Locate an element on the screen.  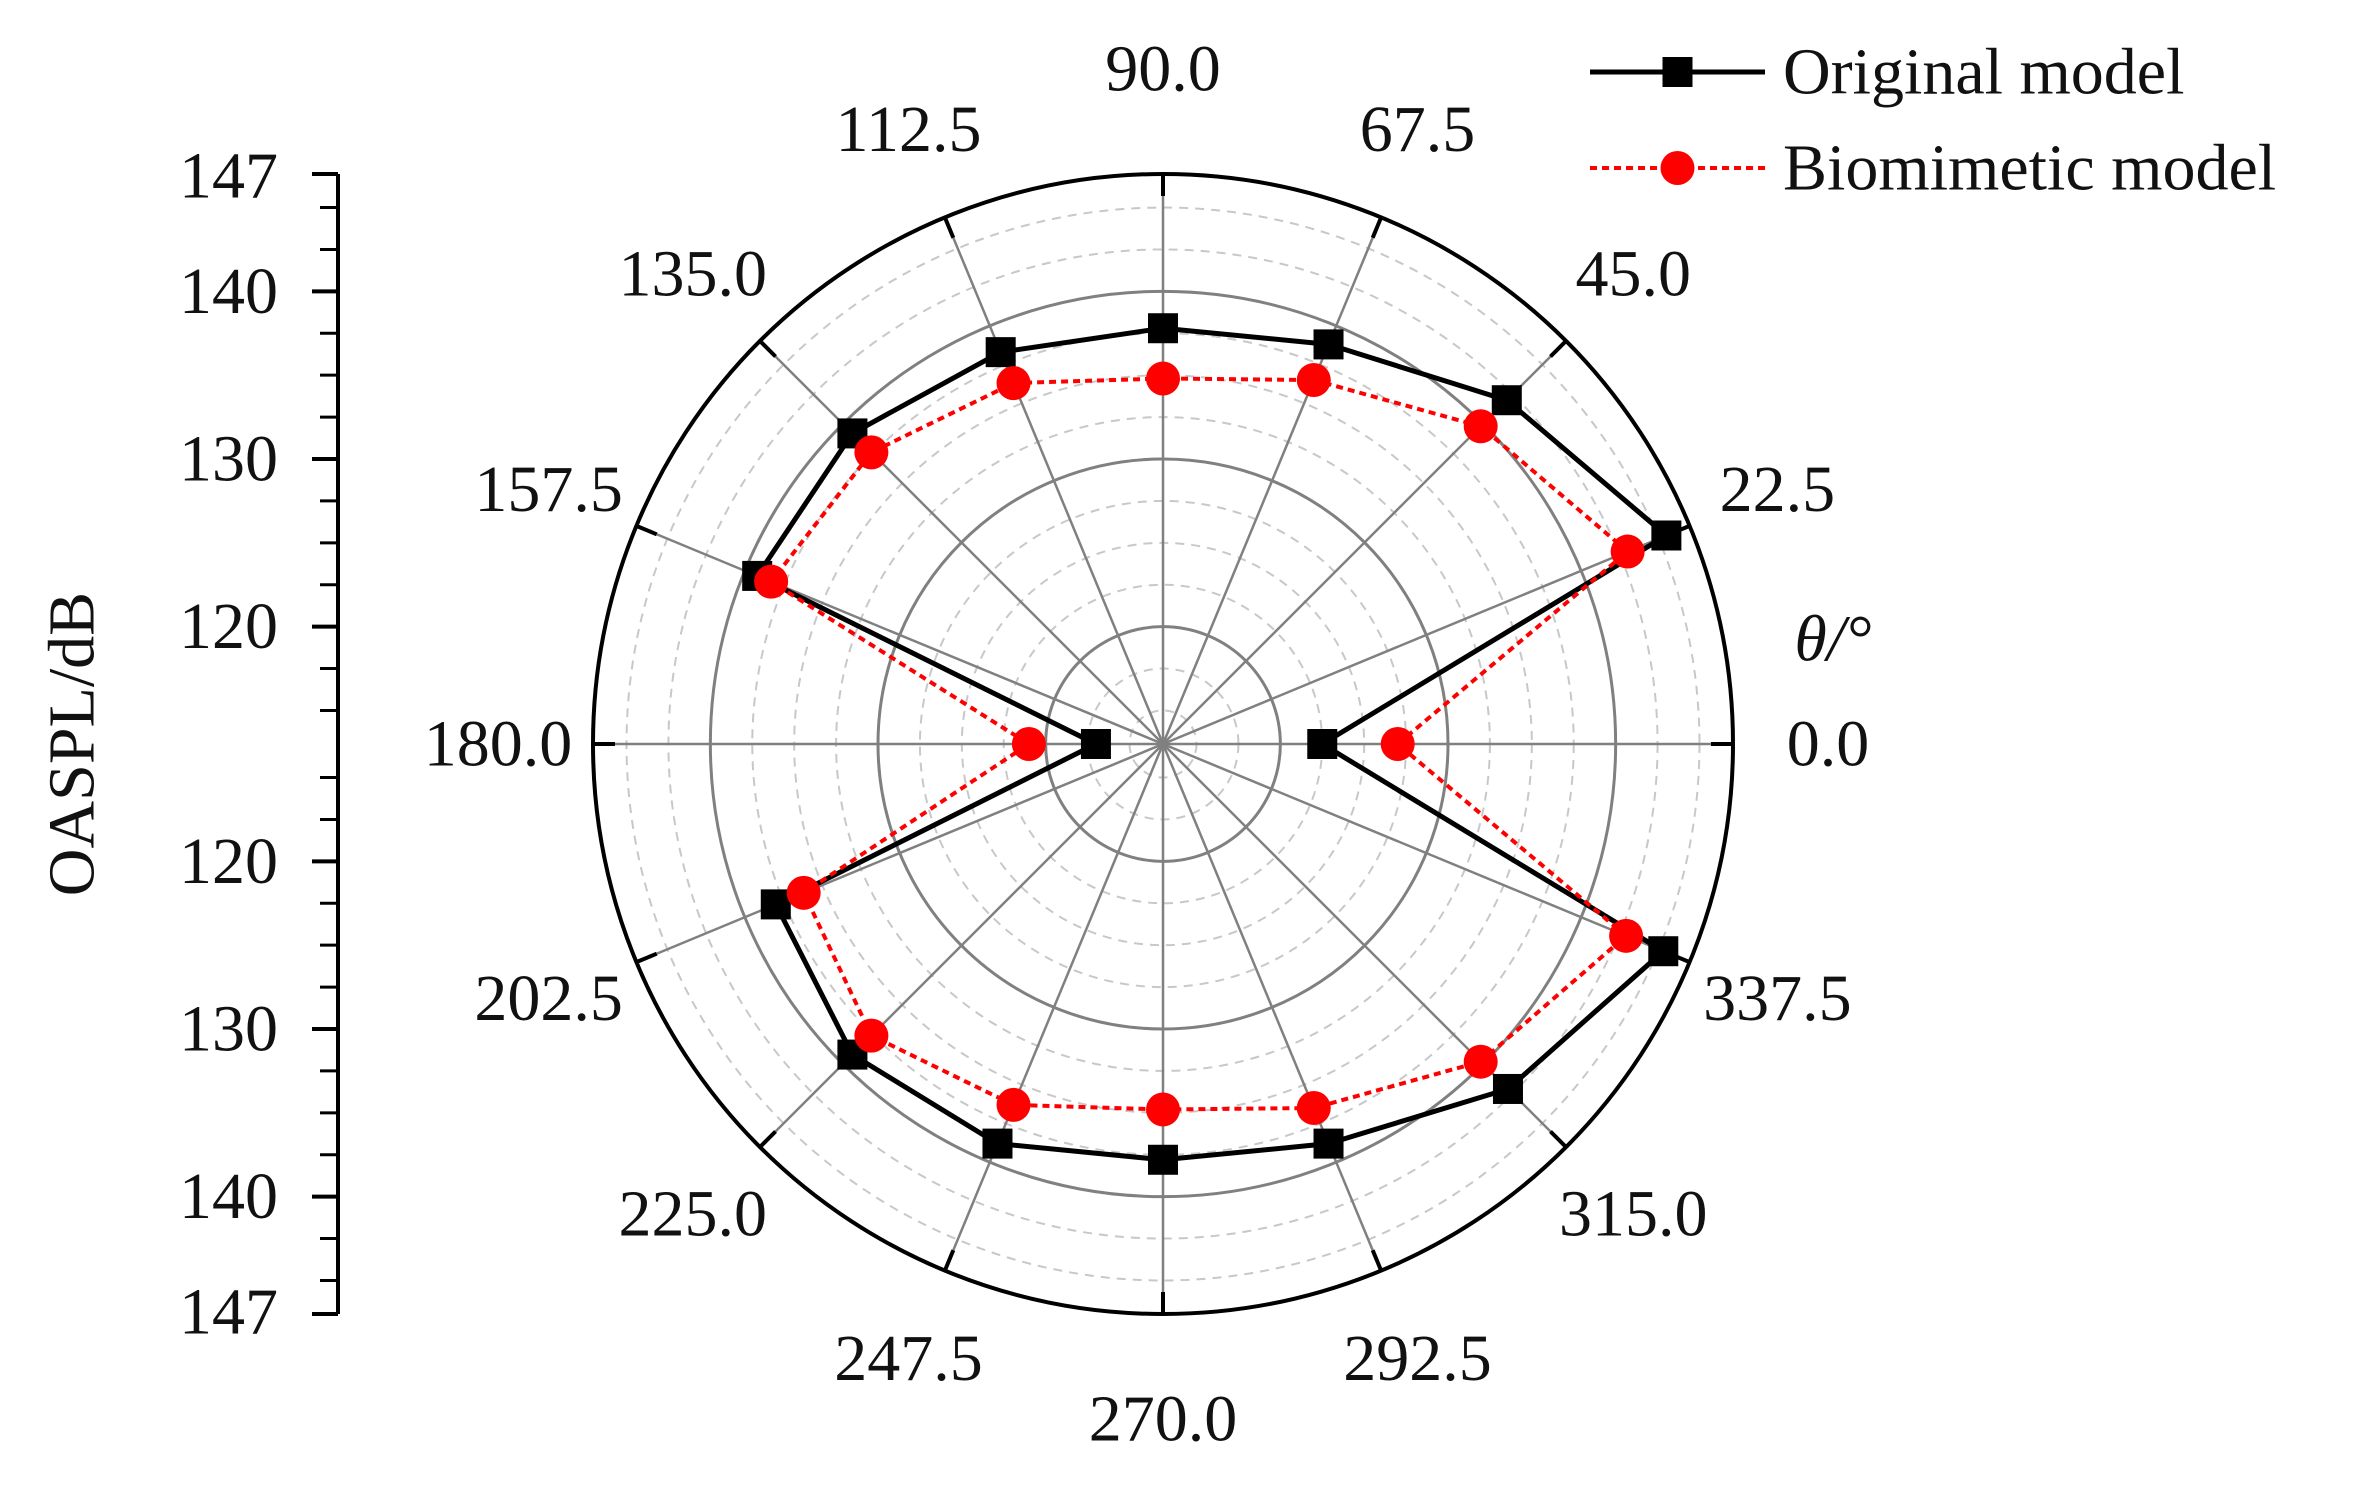
angular-tick-label: 337.5 is located at coordinates (1777, 998).